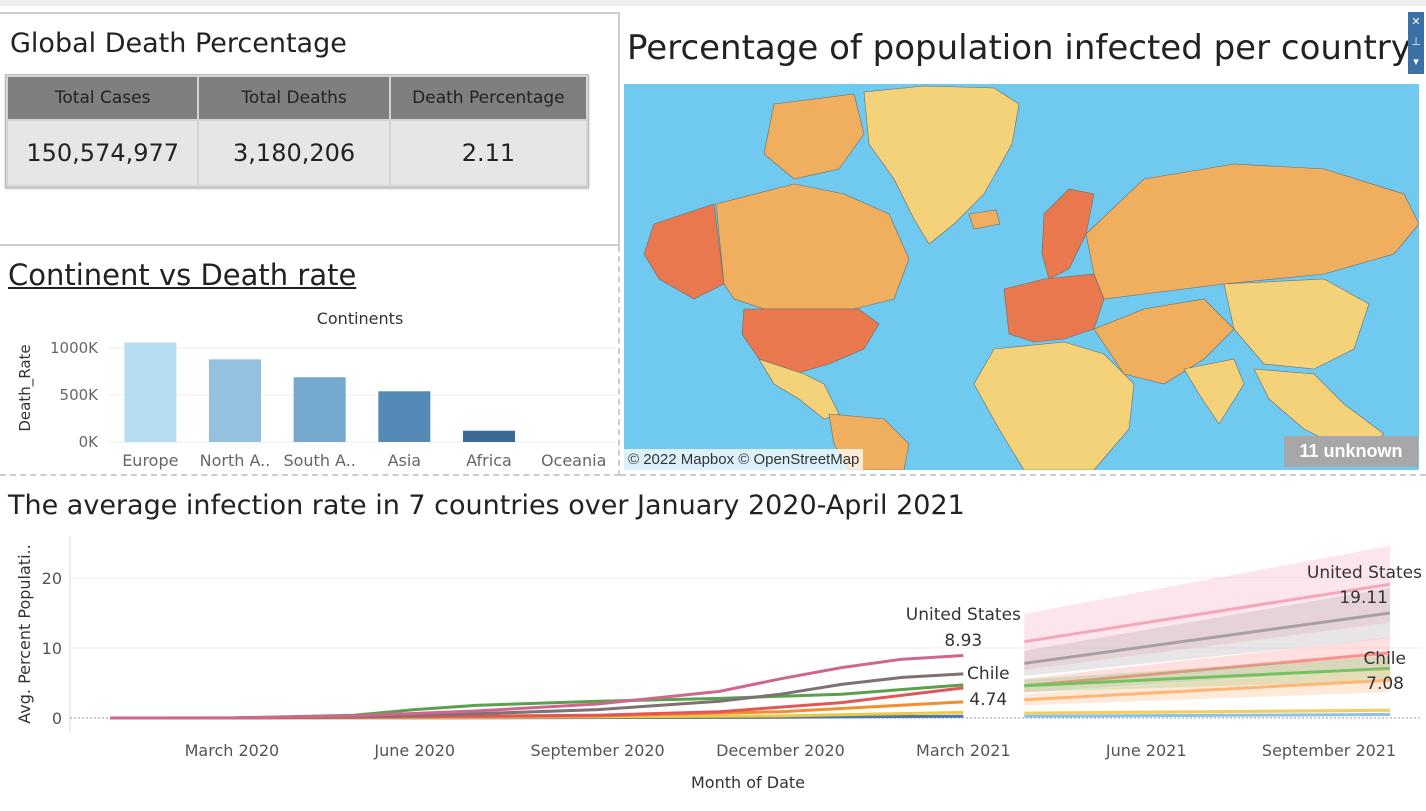 The height and width of the screenshot is (811, 1426). What do you see at coordinates (24, 633) in the screenshot?
I see `line-y-axis-label: Avg. Percent Populati..` at bounding box center [24, 633].